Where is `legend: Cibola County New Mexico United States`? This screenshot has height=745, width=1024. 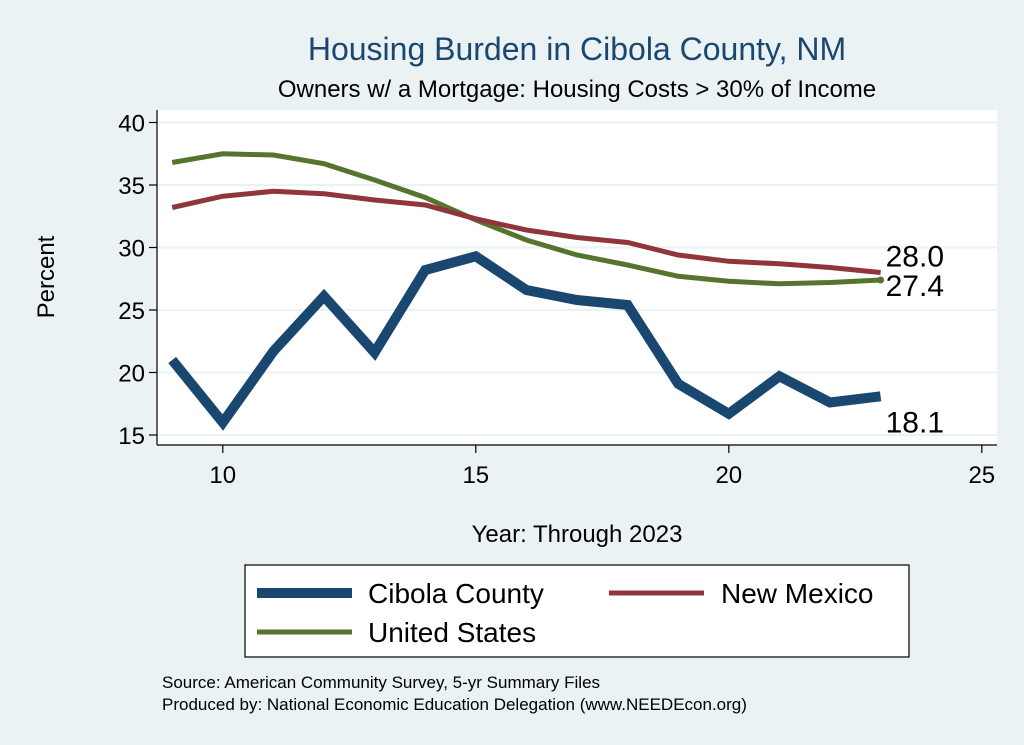 legend: Cibola County New Mexico United States is located at coordinates (565, 613).